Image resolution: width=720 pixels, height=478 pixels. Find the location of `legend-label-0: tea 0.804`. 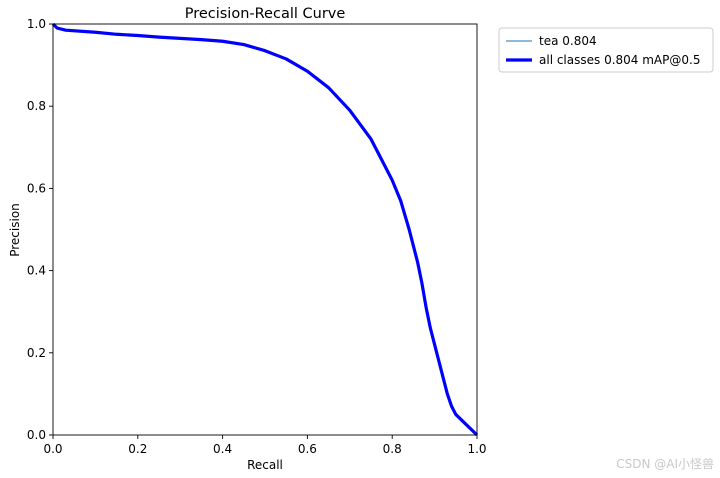

legend-label-0: tea 0.804 is located at coordinates (568, 41).